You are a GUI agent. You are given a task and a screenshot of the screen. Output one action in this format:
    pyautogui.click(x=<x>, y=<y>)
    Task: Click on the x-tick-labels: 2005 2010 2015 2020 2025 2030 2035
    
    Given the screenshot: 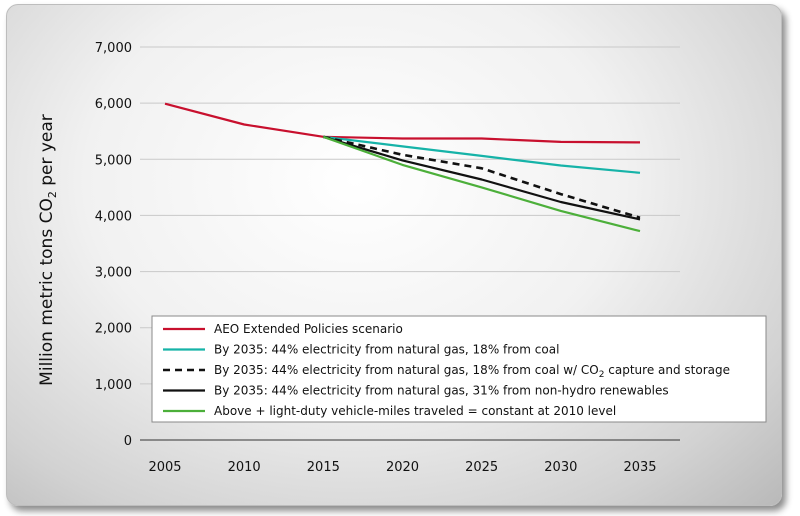 What is the action you would take?
    pyautogui.click(x=402, y=467)
    